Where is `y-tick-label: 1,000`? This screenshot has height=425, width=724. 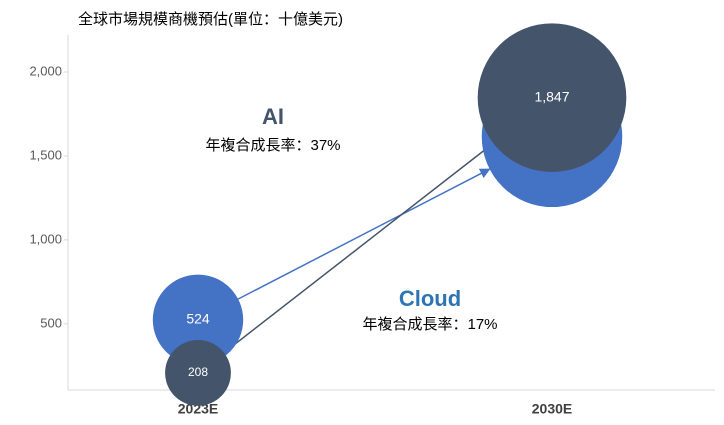
y-tick-label: 1,000 is located at coordinates (45, 238).